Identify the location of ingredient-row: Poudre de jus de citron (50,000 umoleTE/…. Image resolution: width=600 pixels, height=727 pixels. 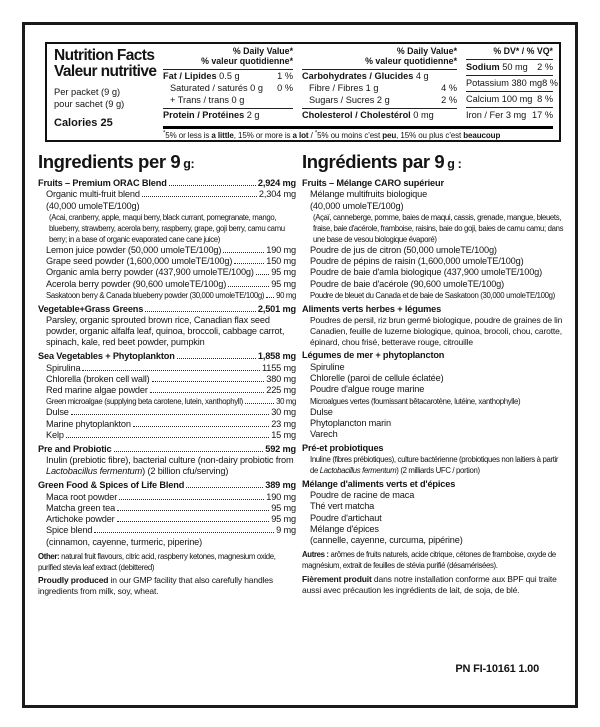
(403, 249).